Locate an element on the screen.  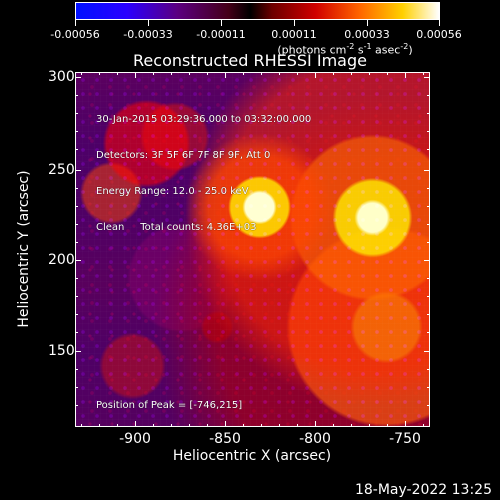
colorbar is located at coordinates (257, 11).